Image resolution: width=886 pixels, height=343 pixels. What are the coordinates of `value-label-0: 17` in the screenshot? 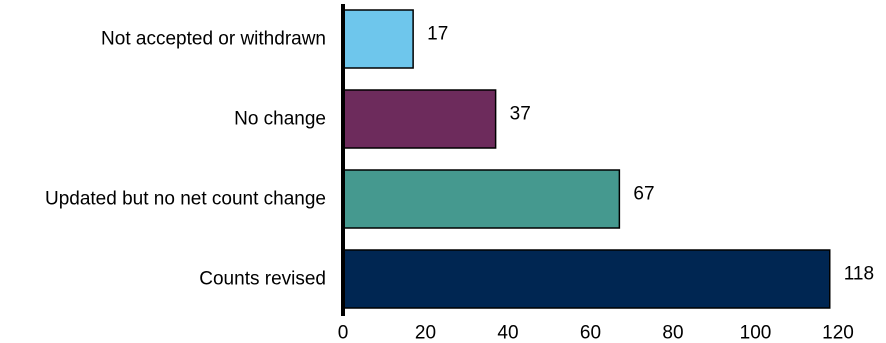 It's located at (437, 34).